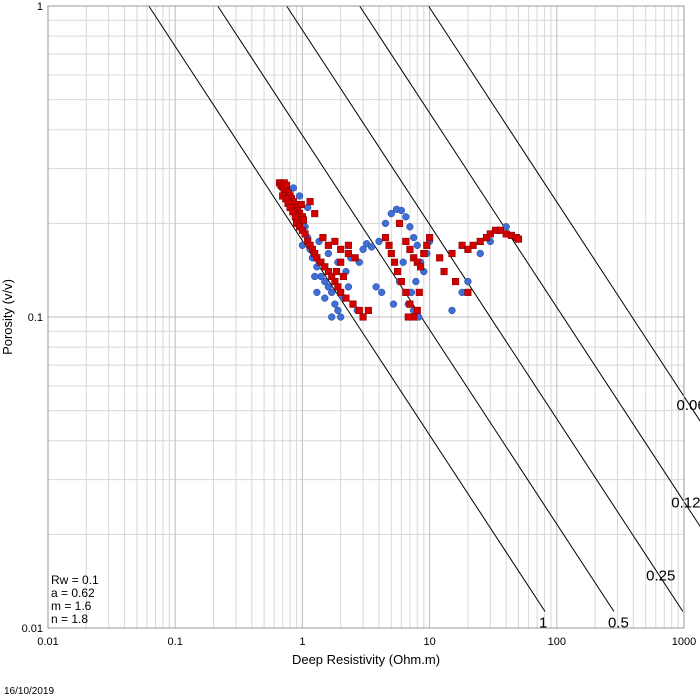 This screenshot has width=700, height=700. I want to click on y-axis-title: Porosity (v/v), so click(7, 317).